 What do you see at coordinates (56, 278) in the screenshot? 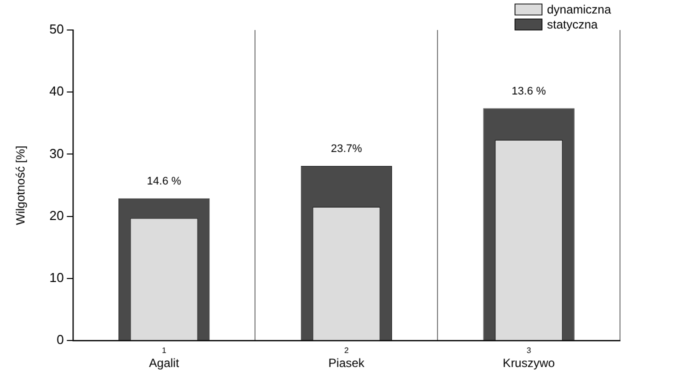
I see `y-tick-label: 10` at bounding box center [56, 278].